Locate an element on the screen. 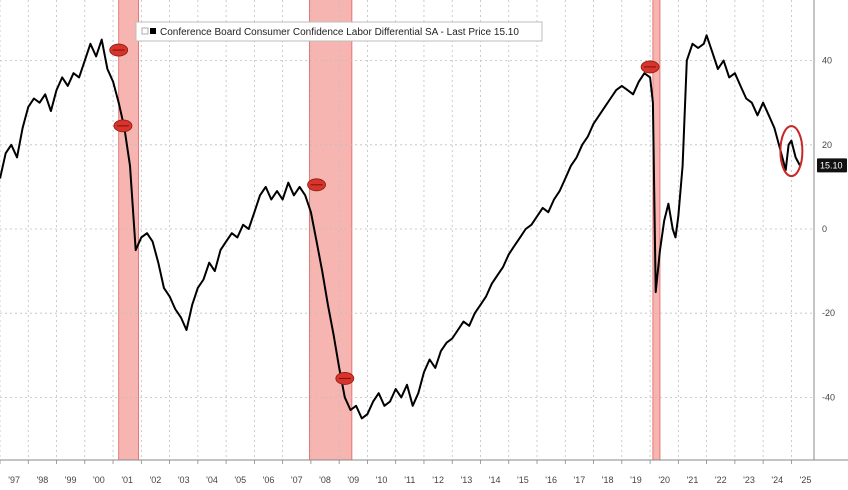 Image resolution: width=848 pixels, height=490 pixels. x-tick-label: '09 is located at coordinates (353, 480).